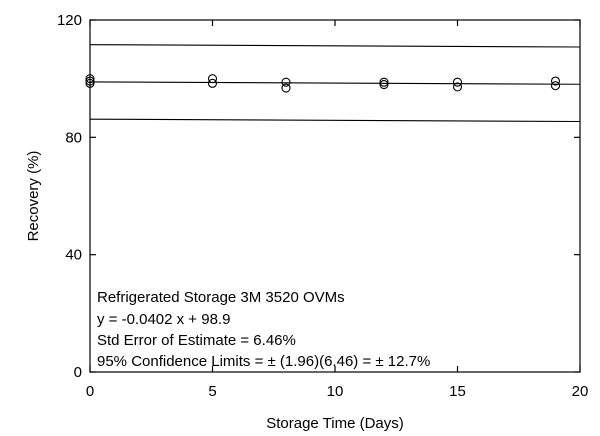 The height and width of the screenshot is (436, 600). Describe the element at coordinates (163, 319) in the screenshot. I see `annotation-equation: y = -0.0402 x + 98.9` at that location.